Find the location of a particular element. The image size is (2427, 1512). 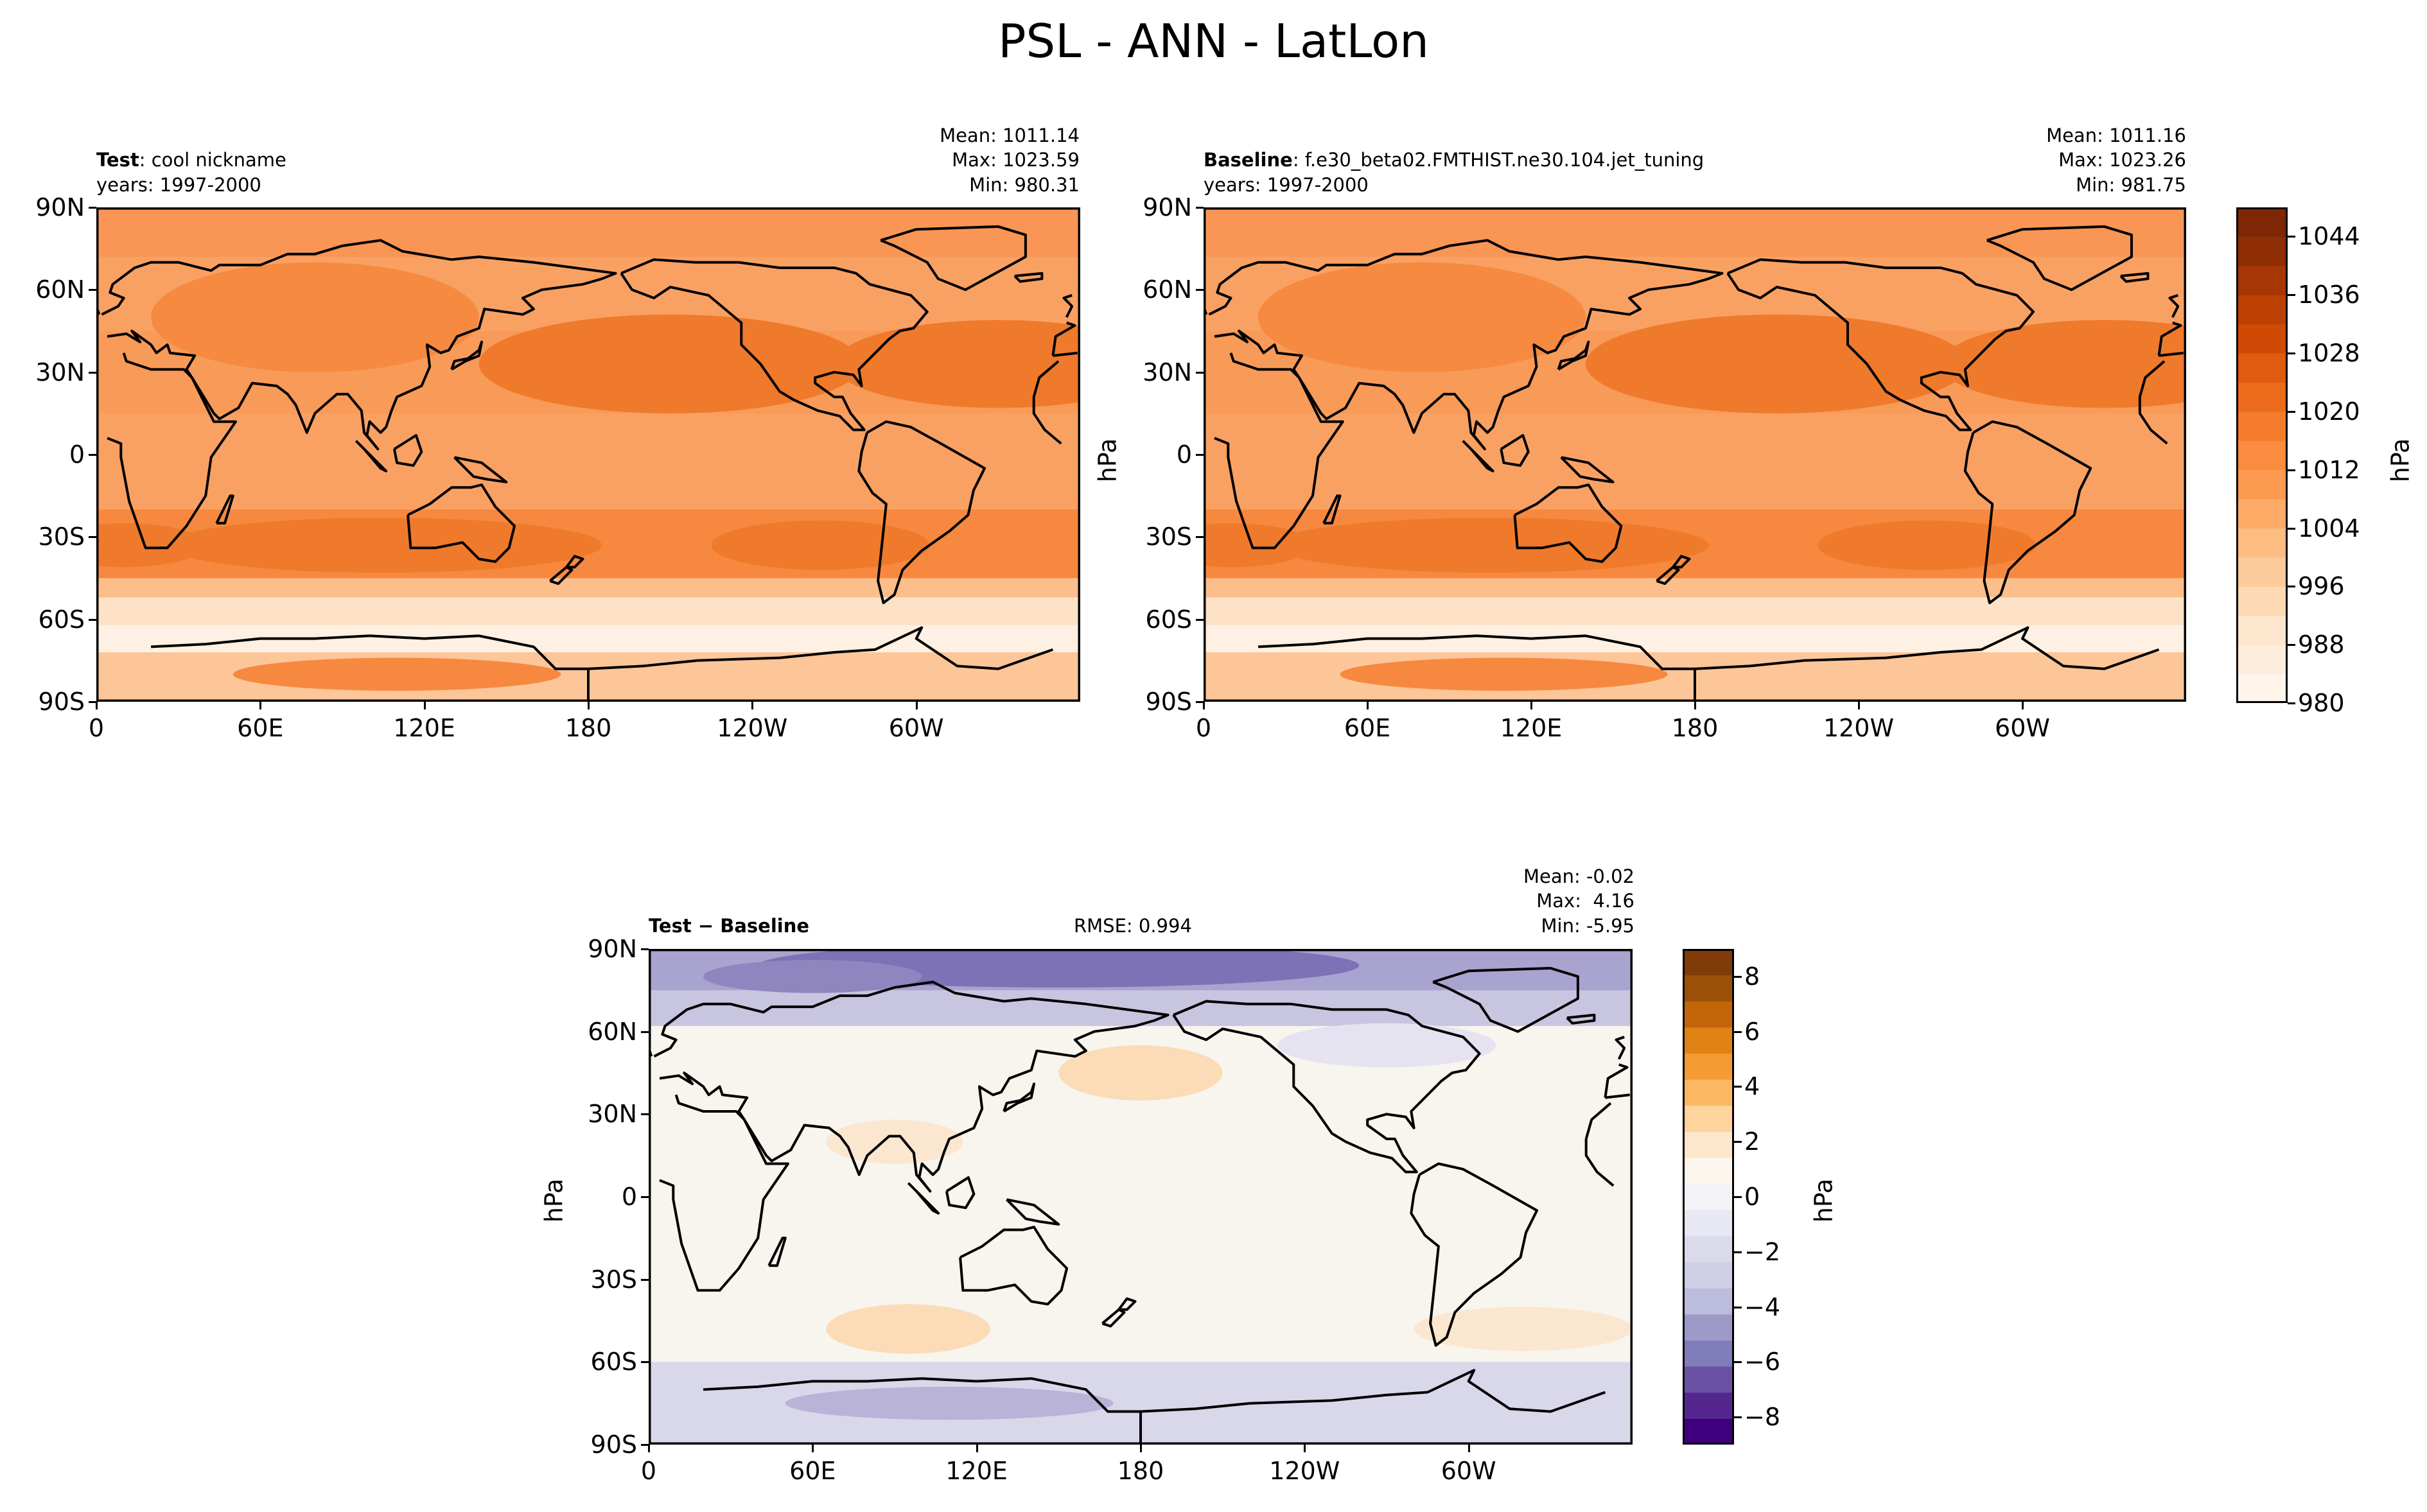

diff-lon-tick: 0 is located at coordinates (648, 1471).